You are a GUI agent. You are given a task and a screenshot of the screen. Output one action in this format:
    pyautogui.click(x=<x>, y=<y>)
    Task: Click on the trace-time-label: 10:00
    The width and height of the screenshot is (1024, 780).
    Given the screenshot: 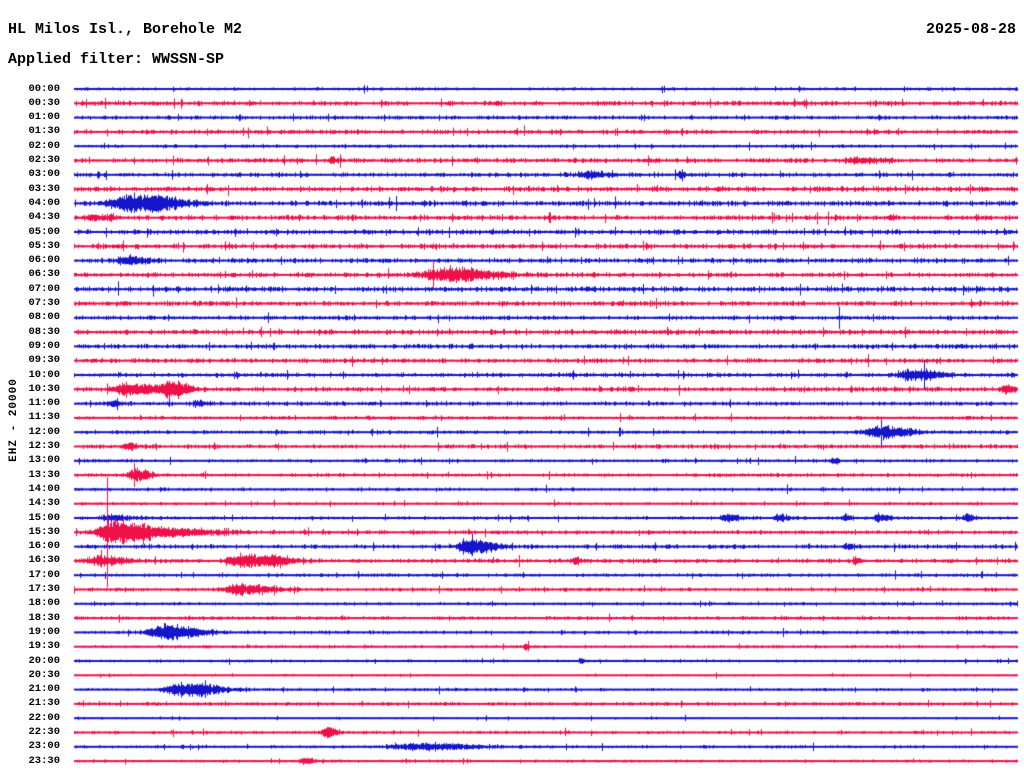 What is the action you would take?
    pyautogui.click(x=44, y=374)
    